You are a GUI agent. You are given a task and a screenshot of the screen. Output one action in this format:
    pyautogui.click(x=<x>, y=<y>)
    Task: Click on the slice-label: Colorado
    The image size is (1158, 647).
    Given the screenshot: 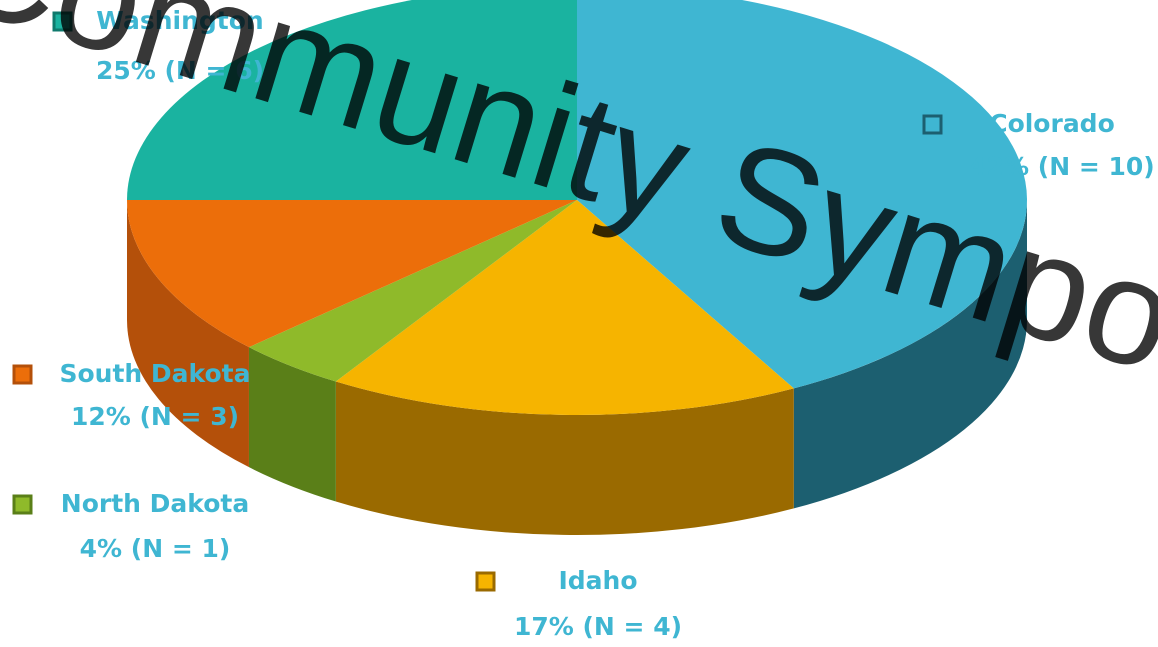 What is the action you would take?
    pyautogui.click(x=1052, y=123)
    